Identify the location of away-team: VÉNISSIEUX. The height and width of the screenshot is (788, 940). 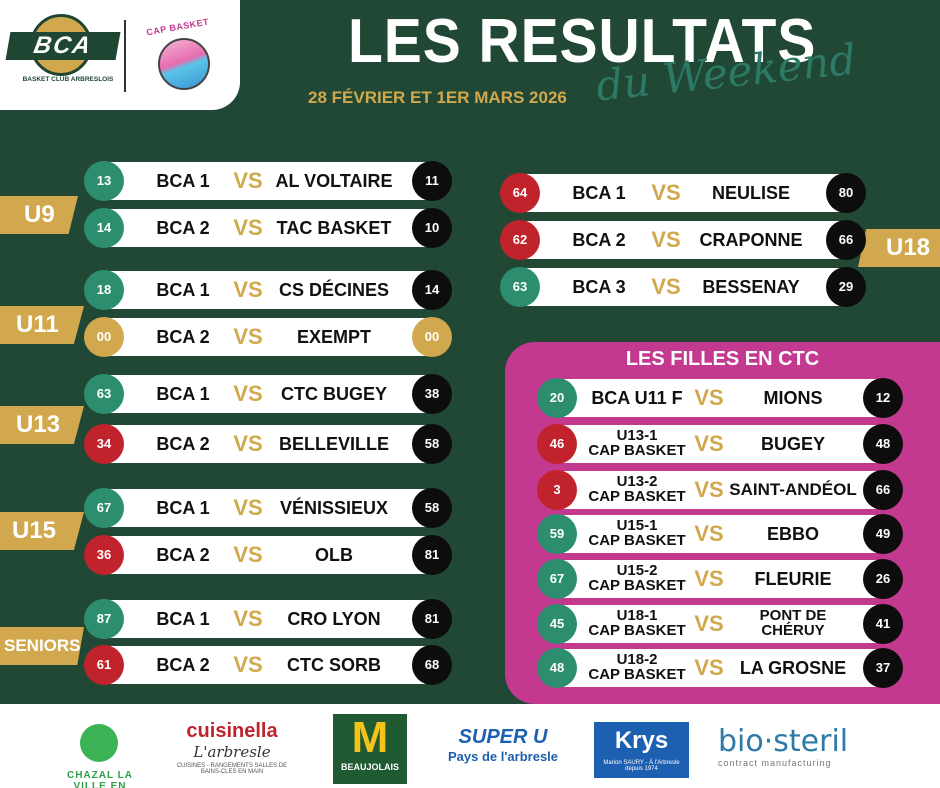
(334, 508).